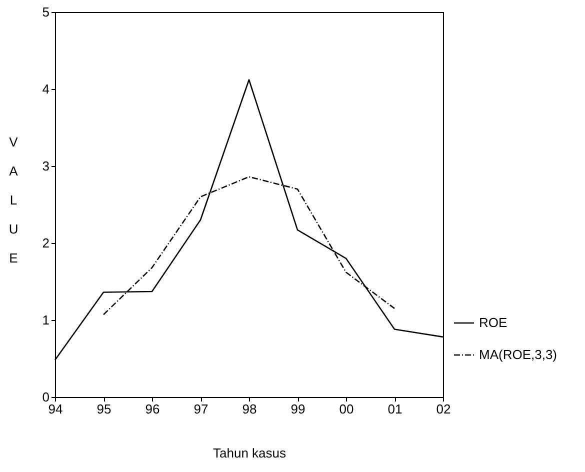  What do you see at coordinates (201, 409) in the screenshot?
I see `x-tick-label: 97` at bounding box center [201, 409].